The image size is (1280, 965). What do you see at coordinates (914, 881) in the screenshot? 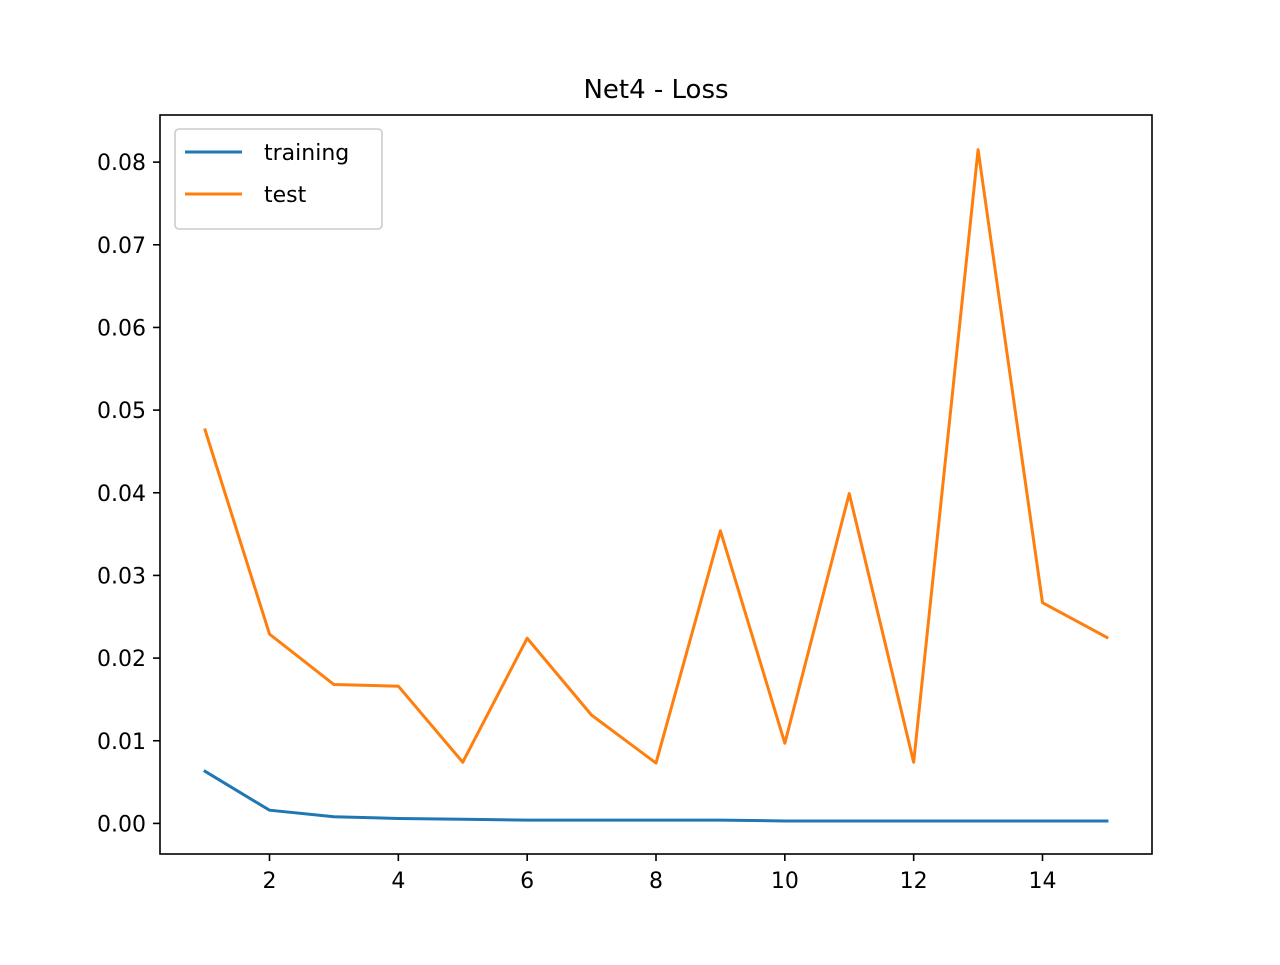
I see `x-tick-label: 12` at bounding box center [914, 881].